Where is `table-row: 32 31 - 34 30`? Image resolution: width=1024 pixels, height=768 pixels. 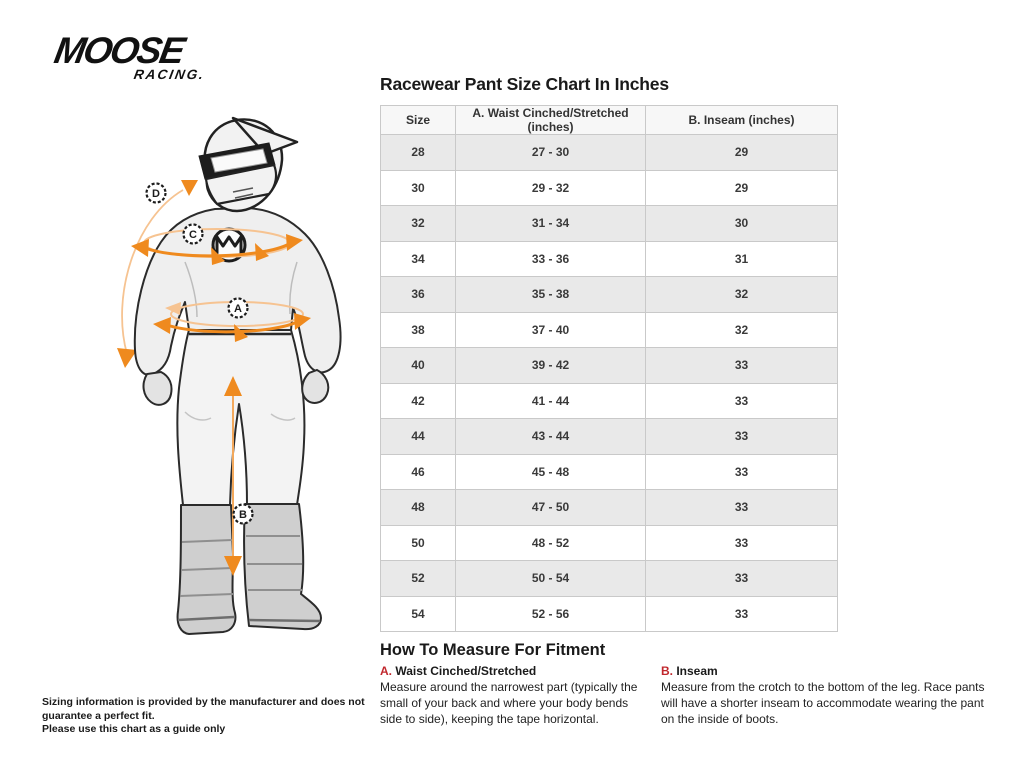 table-row: 32 31 - 34 30 is located at coordinates (609, 223).